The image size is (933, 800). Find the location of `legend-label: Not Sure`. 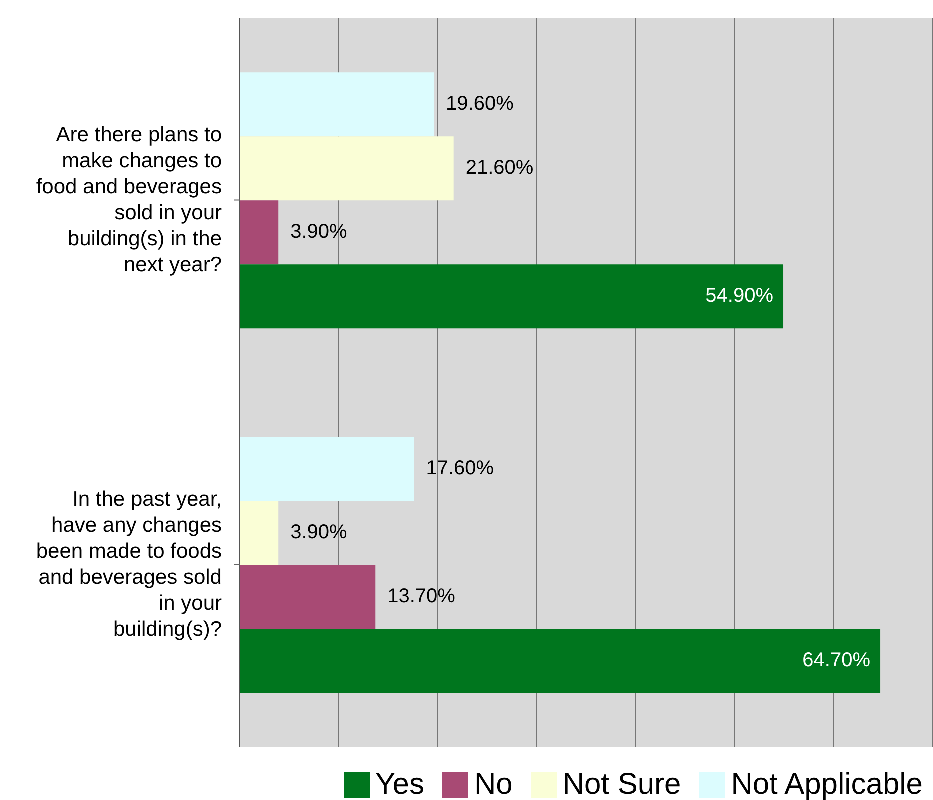

legend-label: Not Sure is located at coordinates (622, 784).